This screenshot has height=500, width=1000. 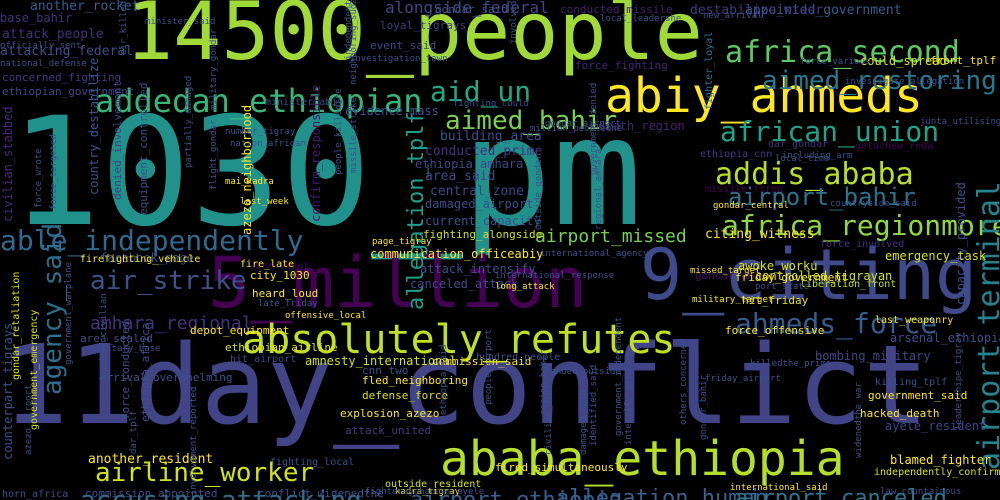 I want to click on cloud-word: african_union, so click(x=830, y=131).